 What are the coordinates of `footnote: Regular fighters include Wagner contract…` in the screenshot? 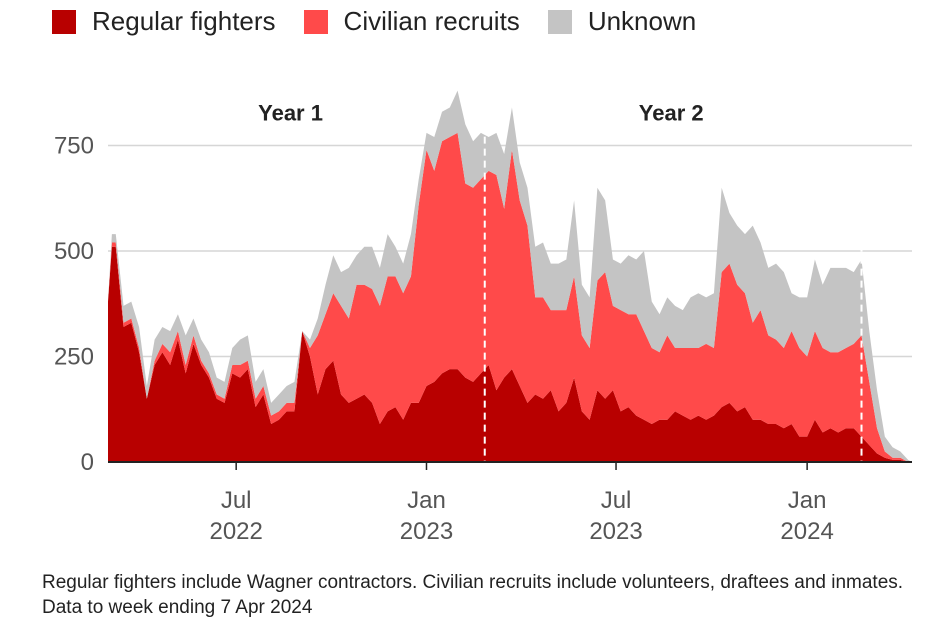 It's located at (473, 595).